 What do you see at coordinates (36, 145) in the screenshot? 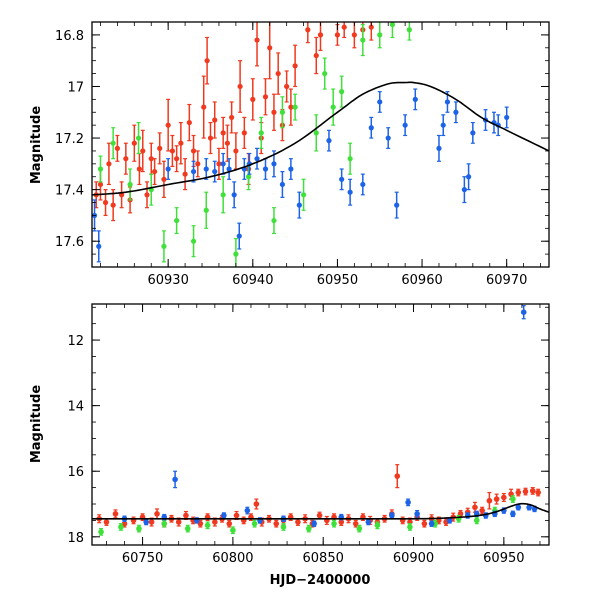
I see `top-ylabel: Magnitude` at bounding box center [36, 145].